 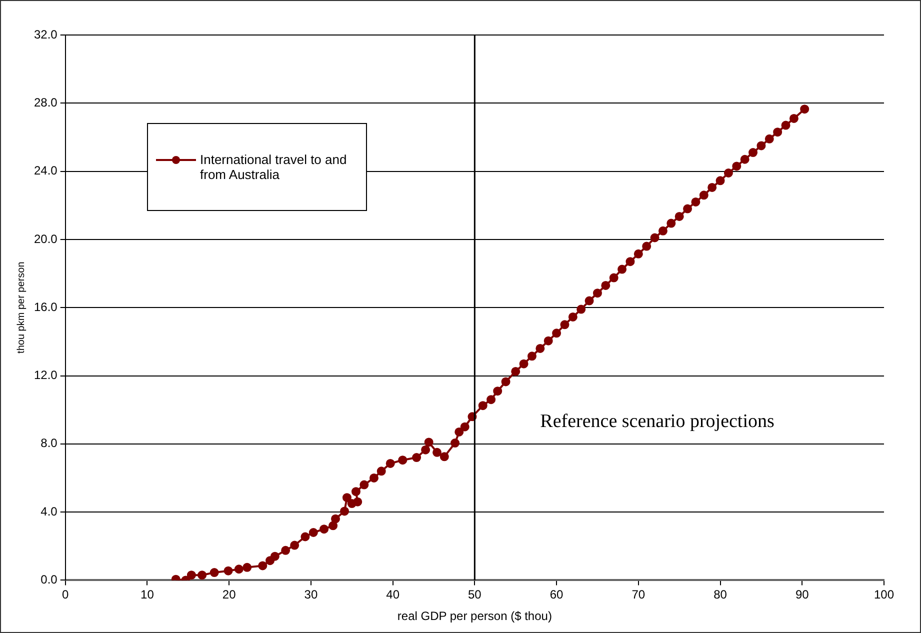 What do you see at coordinates (393, 595) in the screenshot?
I see `x-tick-label: 40` at bounding box center [393, 595].